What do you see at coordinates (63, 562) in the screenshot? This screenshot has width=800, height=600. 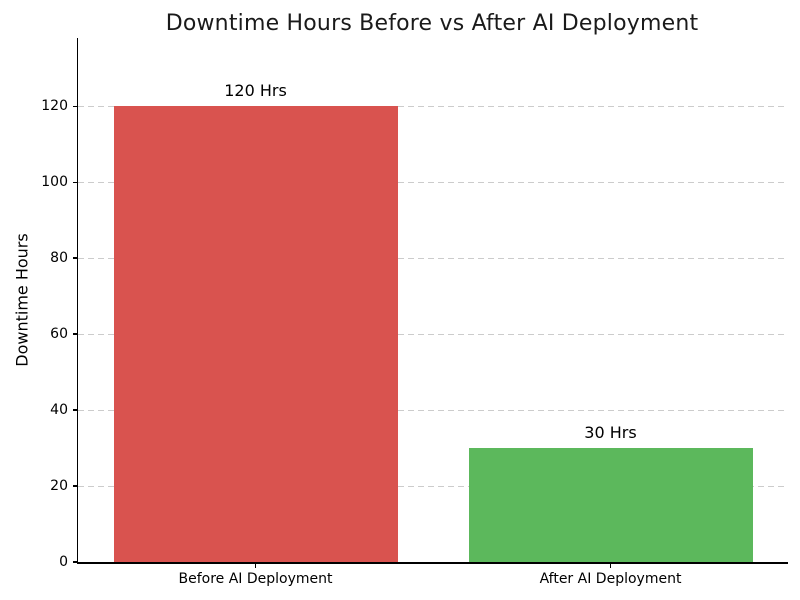 I see `y-tick-label: 0` at bounding box center [63, 562].